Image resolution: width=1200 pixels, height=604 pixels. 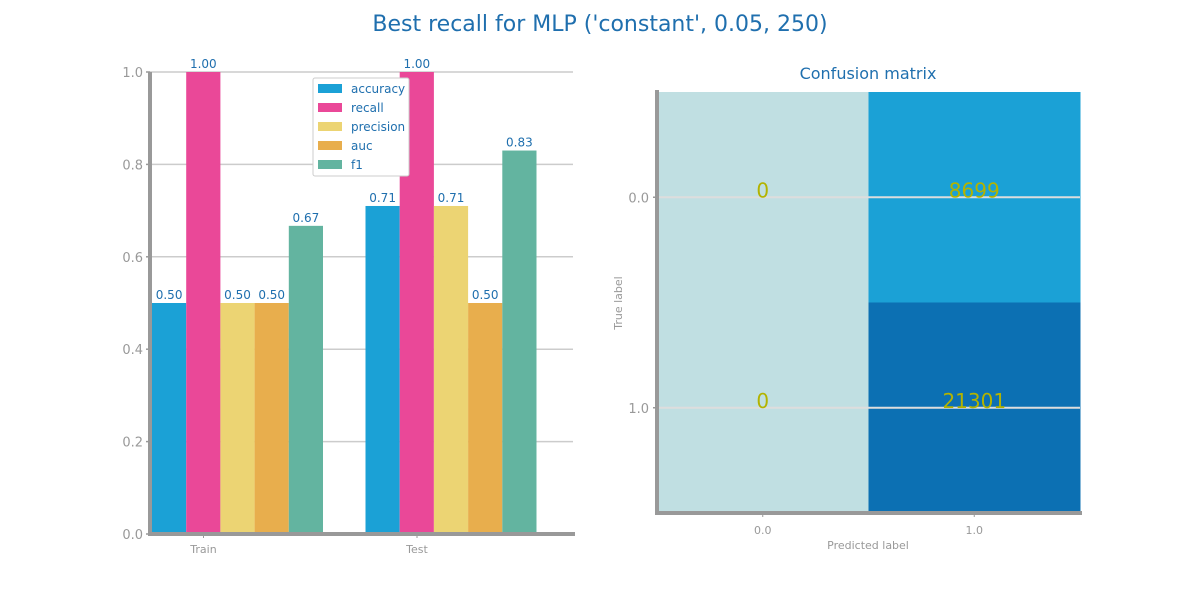 What do you see at coordinates (975, 530) in the screenshot?
I see `cm-x-tick-label: 1.0` at bounding box center [975, 530].